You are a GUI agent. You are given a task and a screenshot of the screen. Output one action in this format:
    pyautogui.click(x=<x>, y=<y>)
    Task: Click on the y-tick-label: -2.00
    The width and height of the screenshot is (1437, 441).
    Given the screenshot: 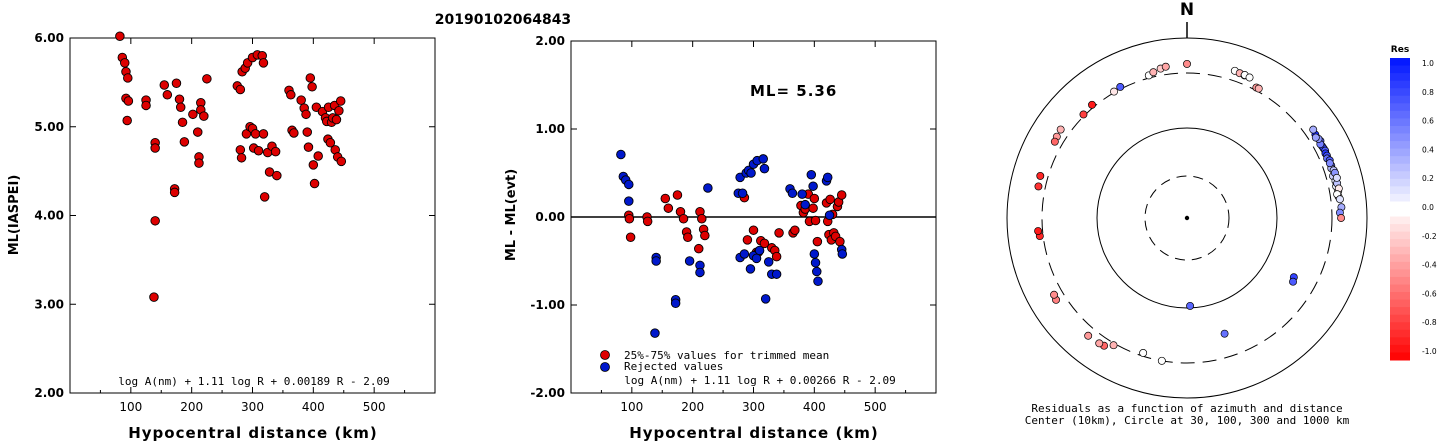 What is the action you would take?
    pyautogui.click(x=547, y=393)
    